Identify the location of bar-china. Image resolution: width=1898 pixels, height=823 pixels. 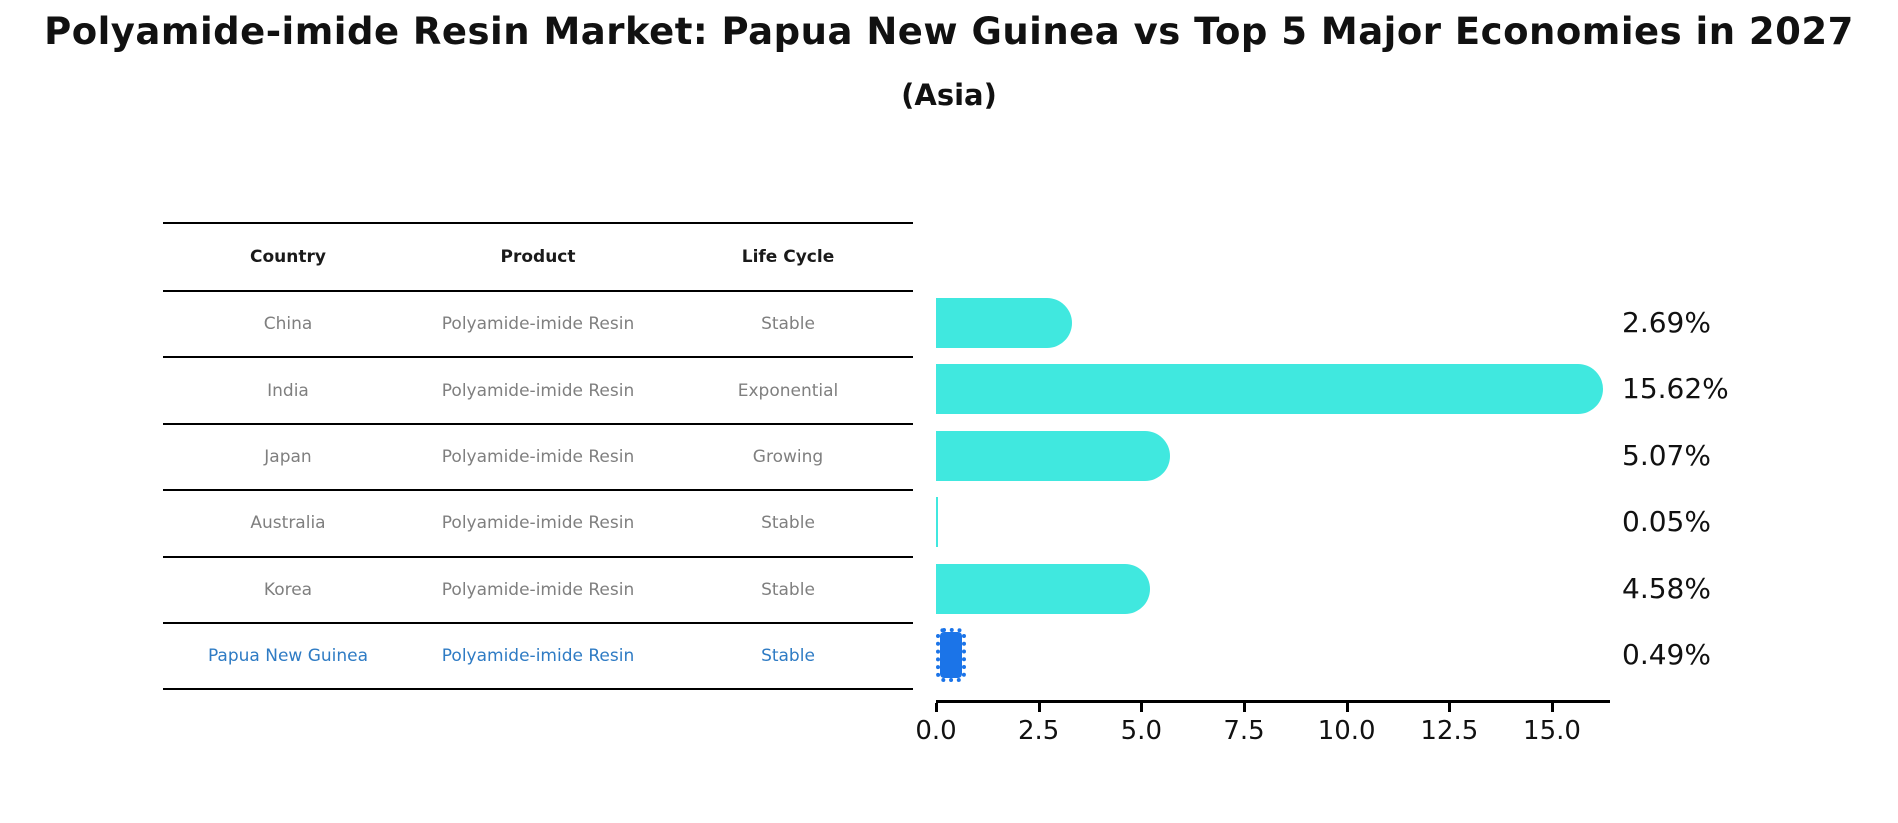
(1004, 323).